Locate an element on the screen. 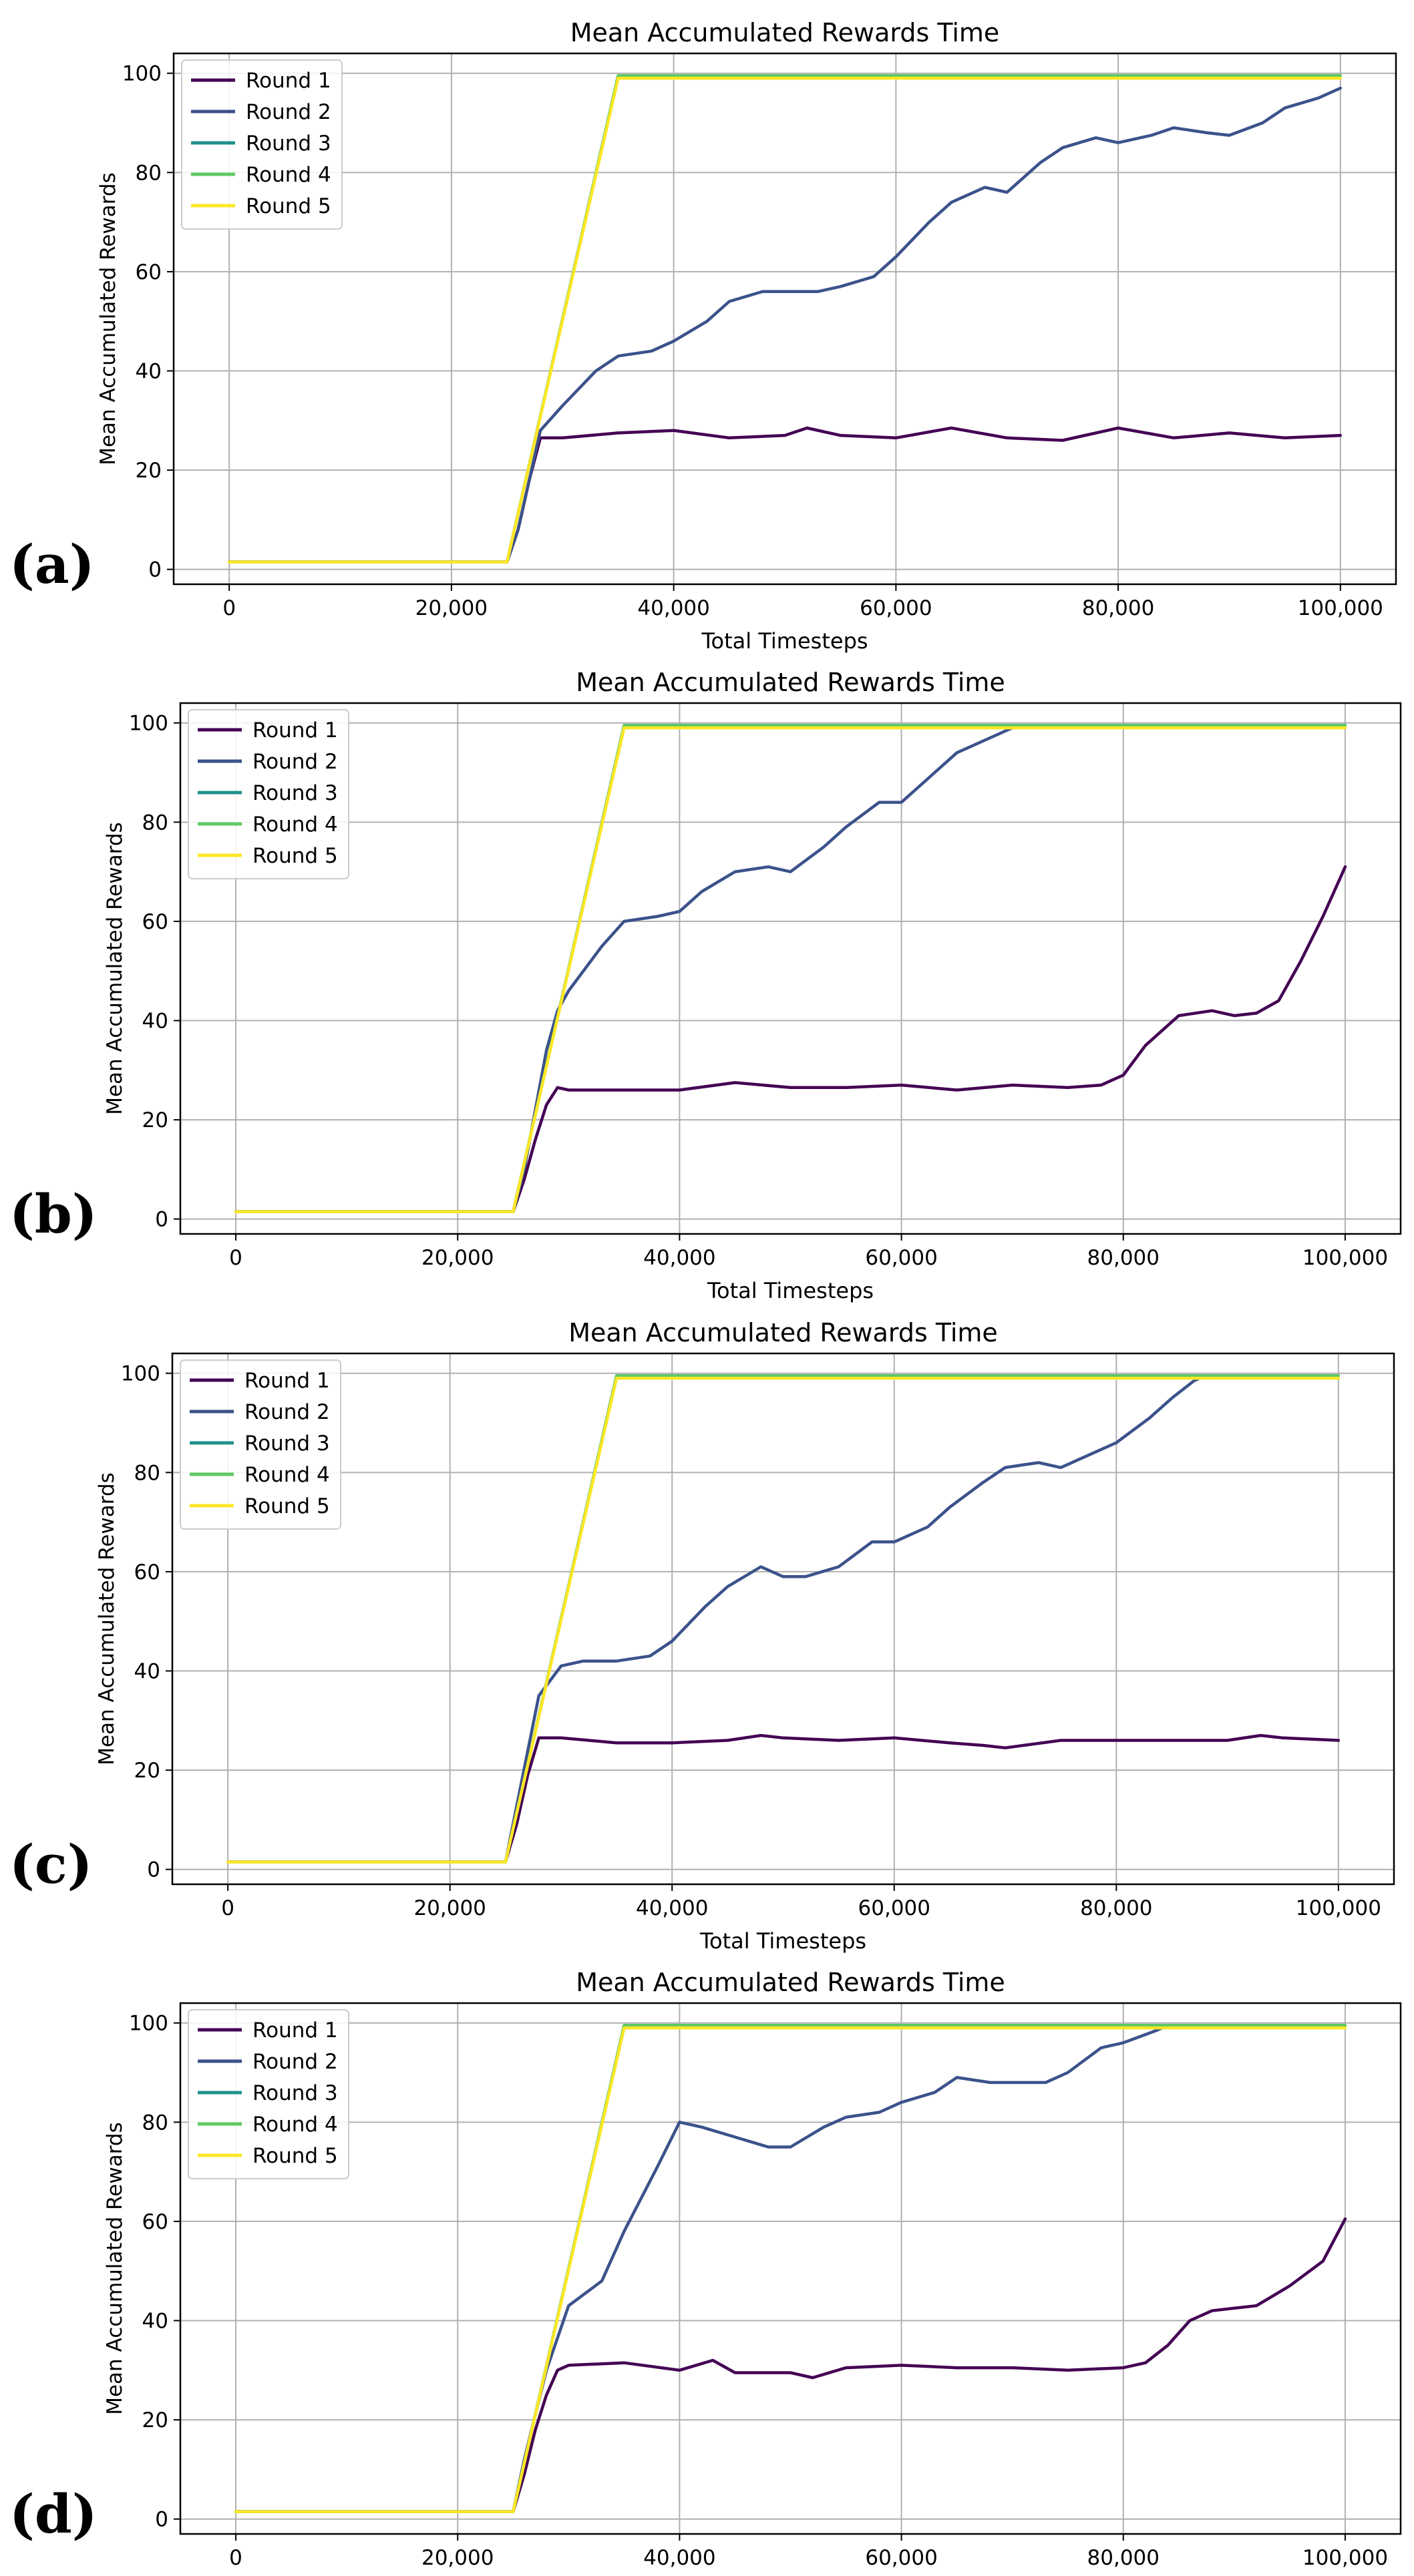 The width and height of the screenshot is (1414, 2576). panel-label: (b) is located at coordinates (53, 1214).